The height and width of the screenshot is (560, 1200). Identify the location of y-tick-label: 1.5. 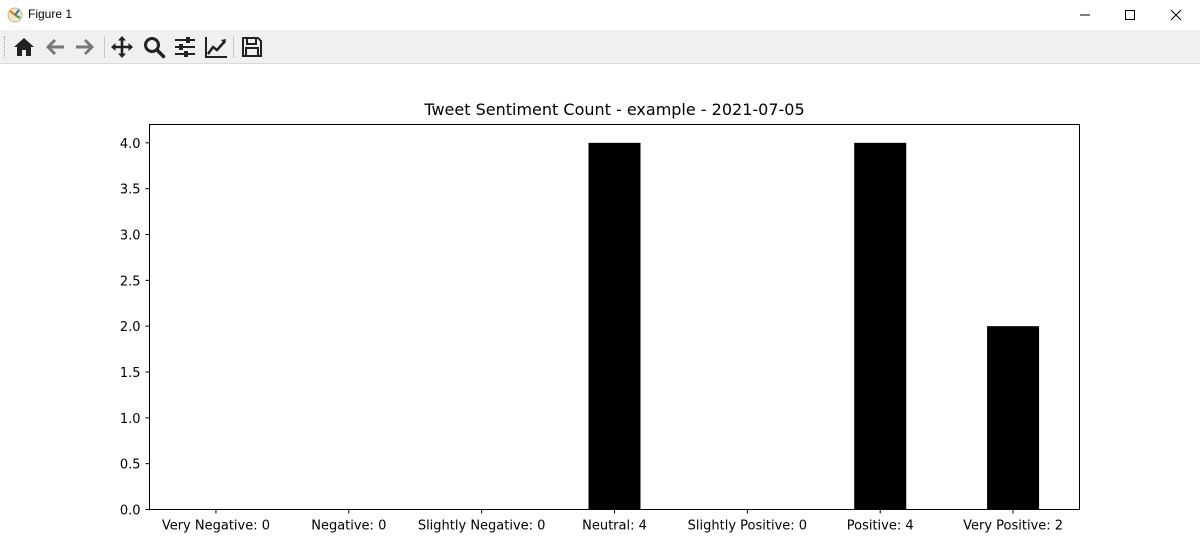
(130, 373).